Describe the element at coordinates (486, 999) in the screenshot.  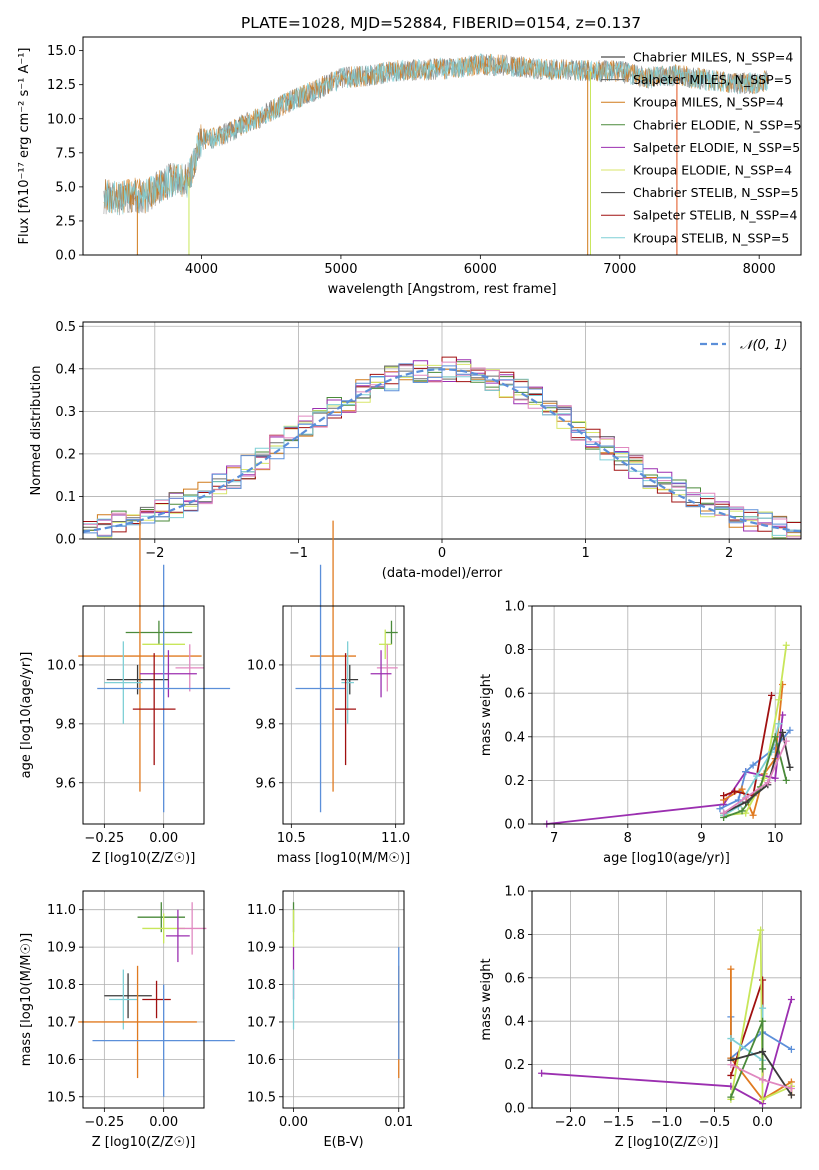
I see `y-axis-label: mass weight` at that location.